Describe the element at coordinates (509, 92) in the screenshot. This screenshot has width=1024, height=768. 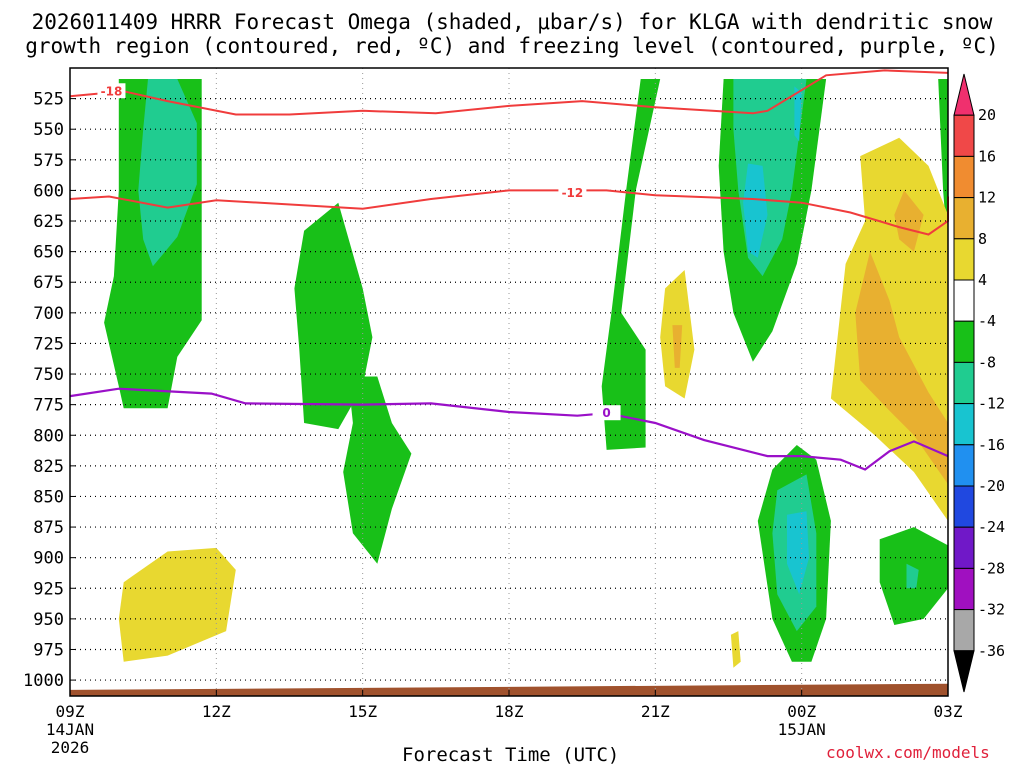
I see `dgz-contour--18` at that location.